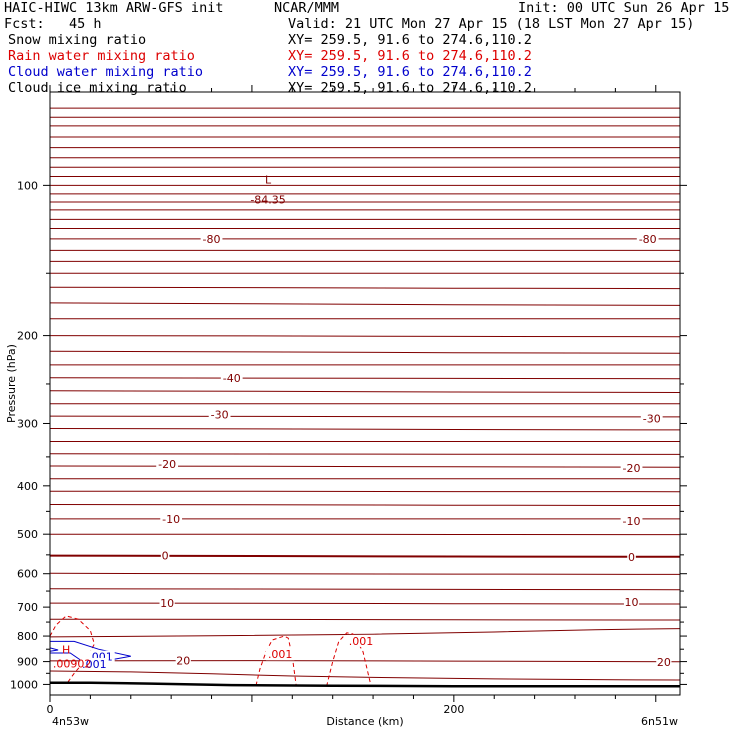 The width and height of the screenshot is (740, 740). I want to click on y-tick-label: 900, so click(27, 662).